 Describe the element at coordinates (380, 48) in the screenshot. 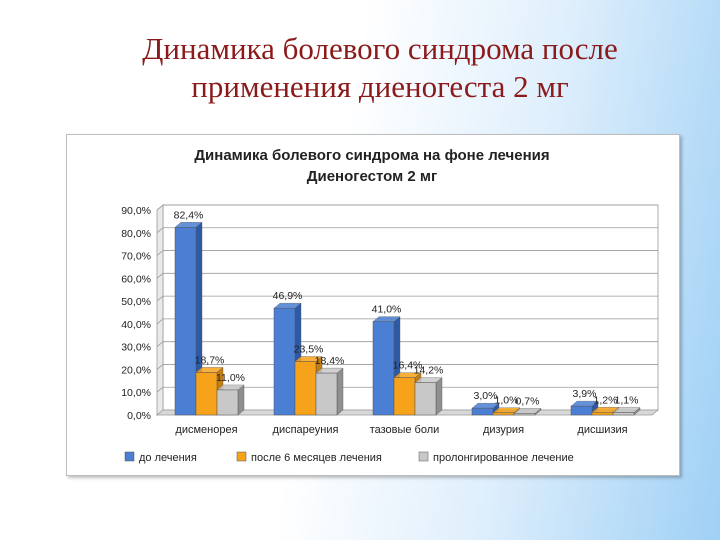

I see `slide-title-line-1: Динамика болевого синдрома после` at that location.